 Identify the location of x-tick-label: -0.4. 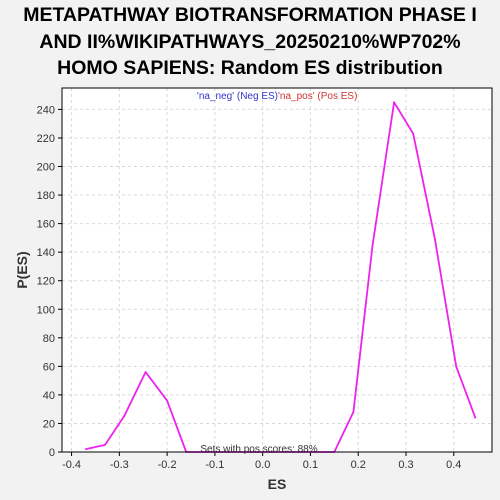
(71, 465).